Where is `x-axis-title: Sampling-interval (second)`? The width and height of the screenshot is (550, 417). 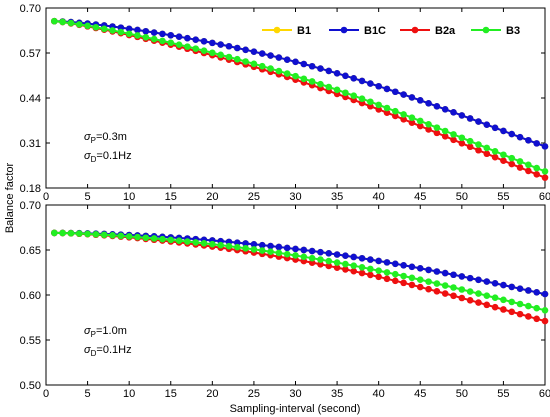 x-axis-title: Sampling-interval (second) is located at coordinates (295, 409).